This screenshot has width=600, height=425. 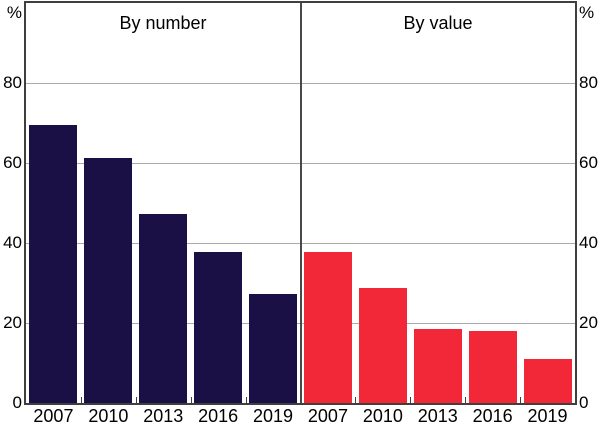 What do you see at coordinates (163, 415) in the screenshot?
I see `x-tick-label-number-2013: 2013` at bounding box center [163, 415].